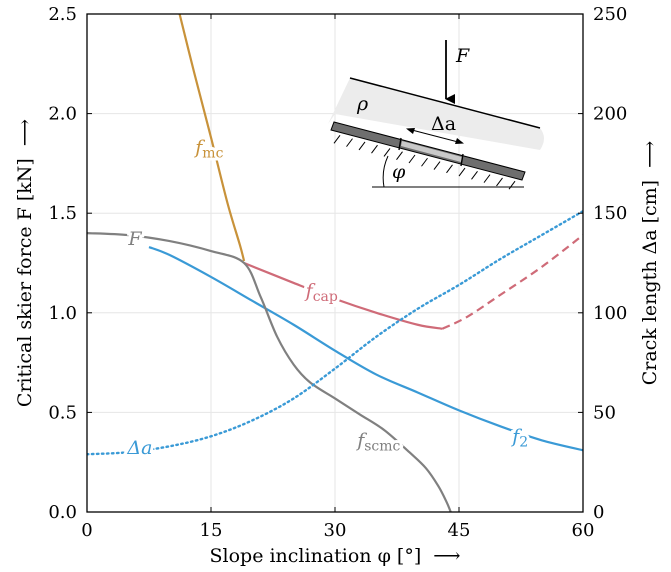  I want to click on inset-crack-tick-left, so click(400, 144).